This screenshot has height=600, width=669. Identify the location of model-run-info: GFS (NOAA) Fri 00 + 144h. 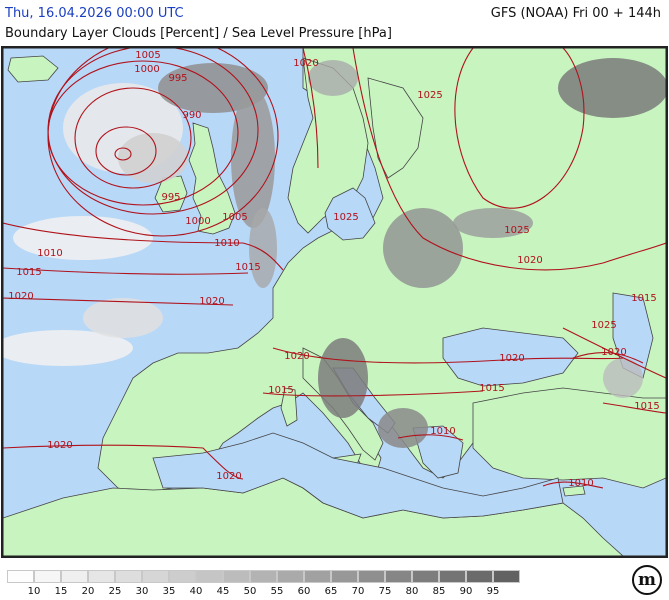
(575, 13).